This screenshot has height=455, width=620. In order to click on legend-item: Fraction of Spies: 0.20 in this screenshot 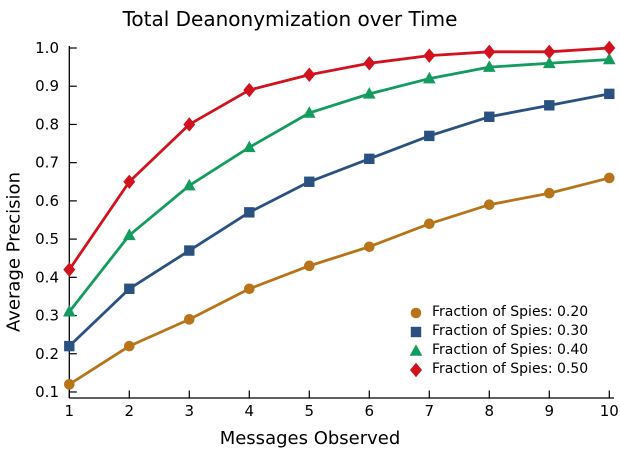, I will do `click(513, 312)`.